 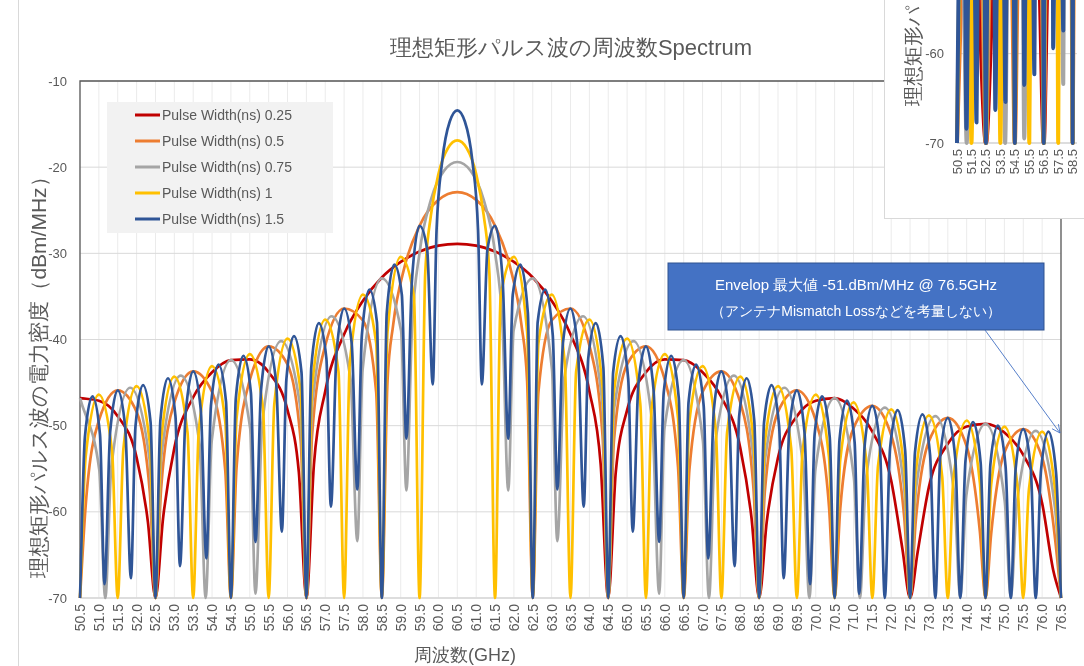 What do you see at coordinates (223, 141) in the screenshot?
I see `legend-label: Pulse Width(ns) 0.5` at bounding box center [223, 141].